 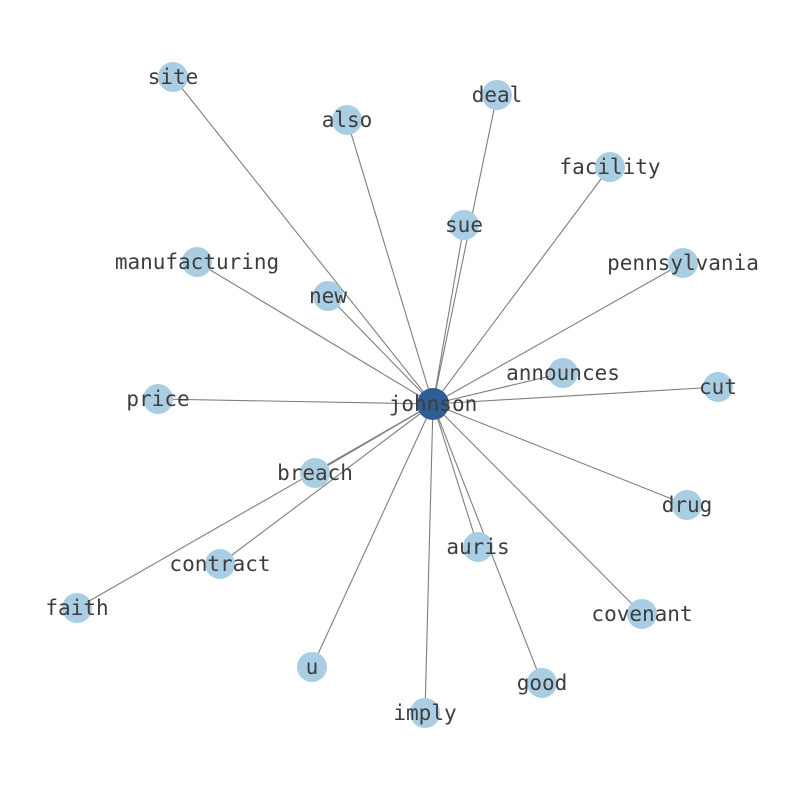 I want to click on graph-node-label-also: also, so click(x=347, y=120).